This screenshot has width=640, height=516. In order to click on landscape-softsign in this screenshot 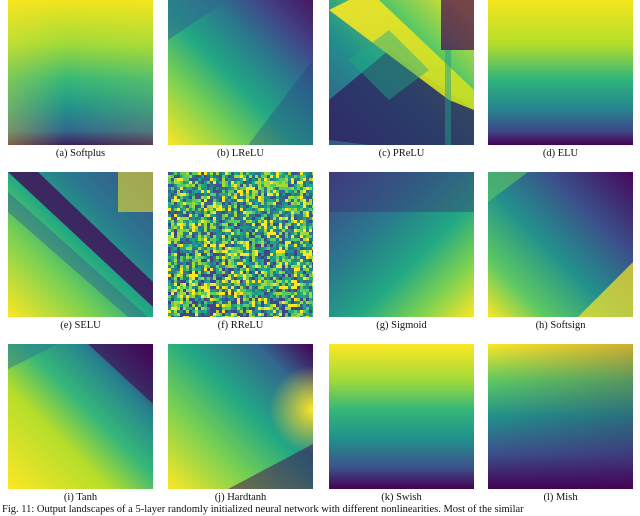, I will do `click(560, 244)`.